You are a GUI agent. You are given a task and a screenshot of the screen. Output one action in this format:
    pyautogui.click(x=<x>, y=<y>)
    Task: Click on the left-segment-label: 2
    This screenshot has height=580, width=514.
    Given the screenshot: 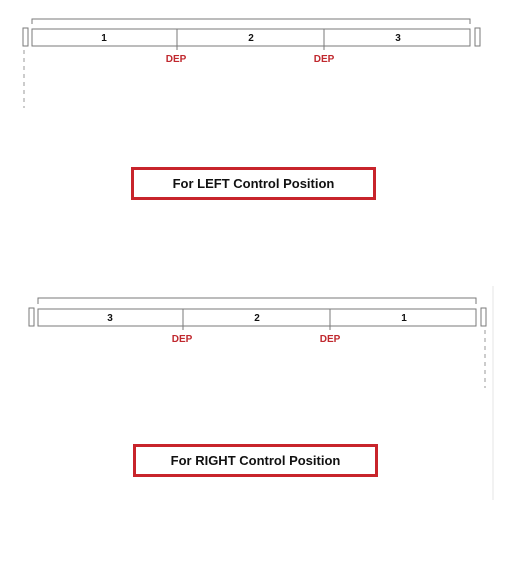 What is the action you would take?
    pyautogui.click(x=251, y=38)
    